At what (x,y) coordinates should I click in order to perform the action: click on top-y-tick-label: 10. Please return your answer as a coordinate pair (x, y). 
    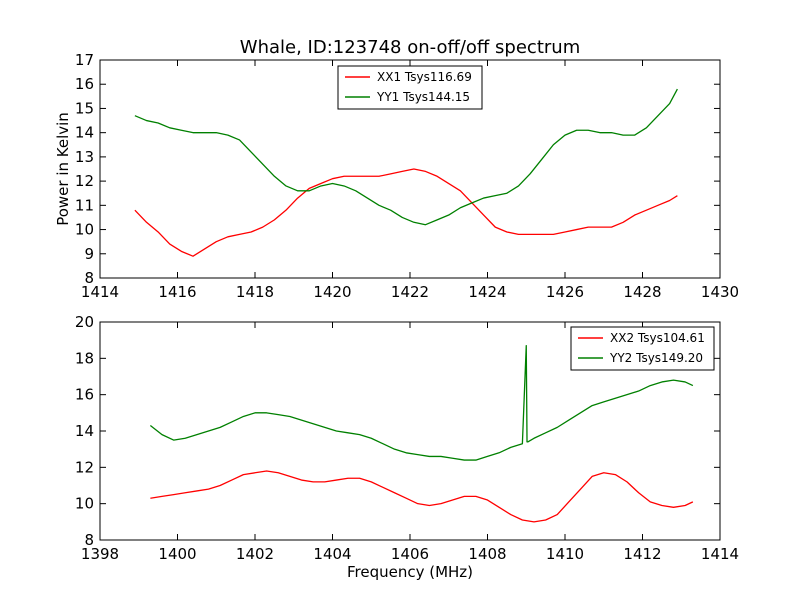
    Looking at the image, I should click on (84, 230).